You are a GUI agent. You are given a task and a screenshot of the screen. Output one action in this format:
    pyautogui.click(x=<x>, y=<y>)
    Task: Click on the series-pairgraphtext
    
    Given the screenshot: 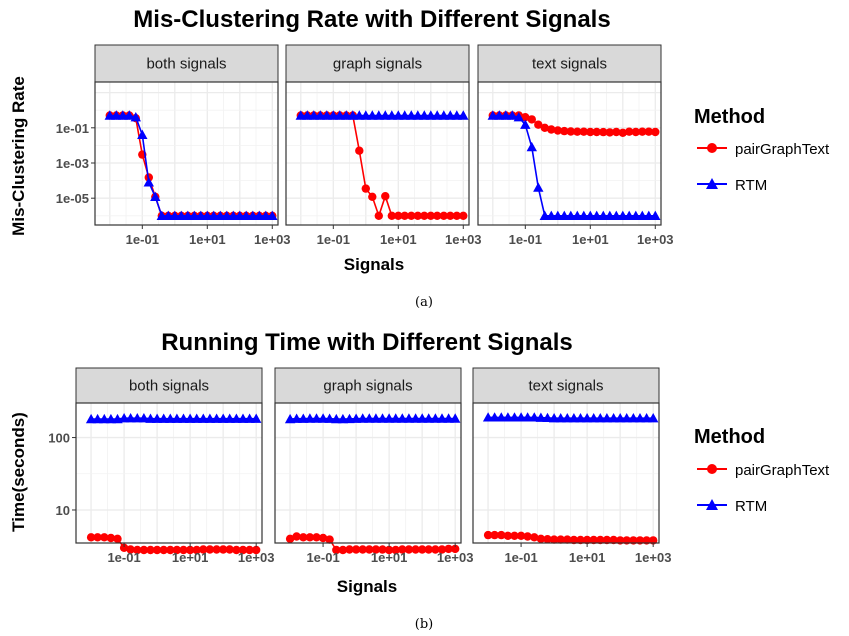 What is the action you would take?
    pyautogui.click(x=570, y=537)
    